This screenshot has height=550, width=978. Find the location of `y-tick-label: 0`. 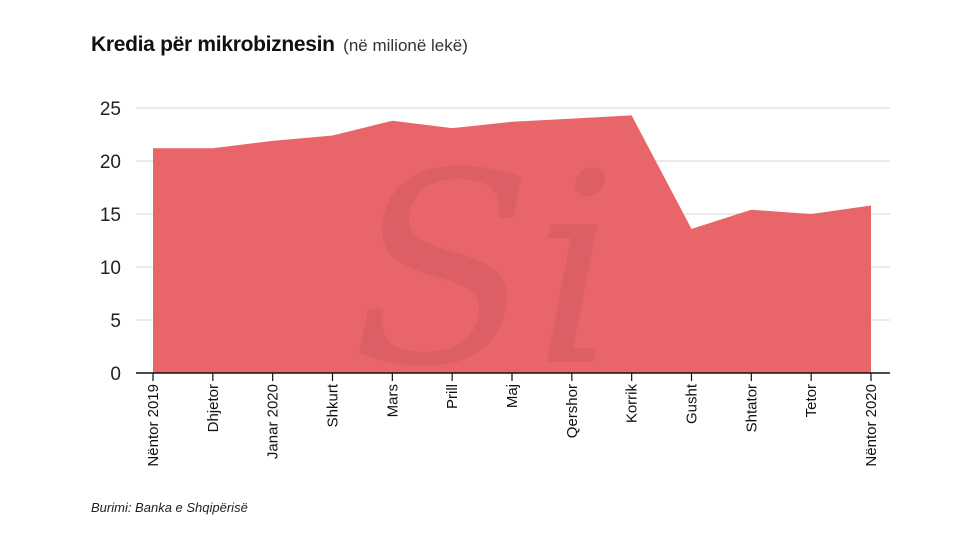

y-tick-label: 0 is located at coordinates (115, 374).